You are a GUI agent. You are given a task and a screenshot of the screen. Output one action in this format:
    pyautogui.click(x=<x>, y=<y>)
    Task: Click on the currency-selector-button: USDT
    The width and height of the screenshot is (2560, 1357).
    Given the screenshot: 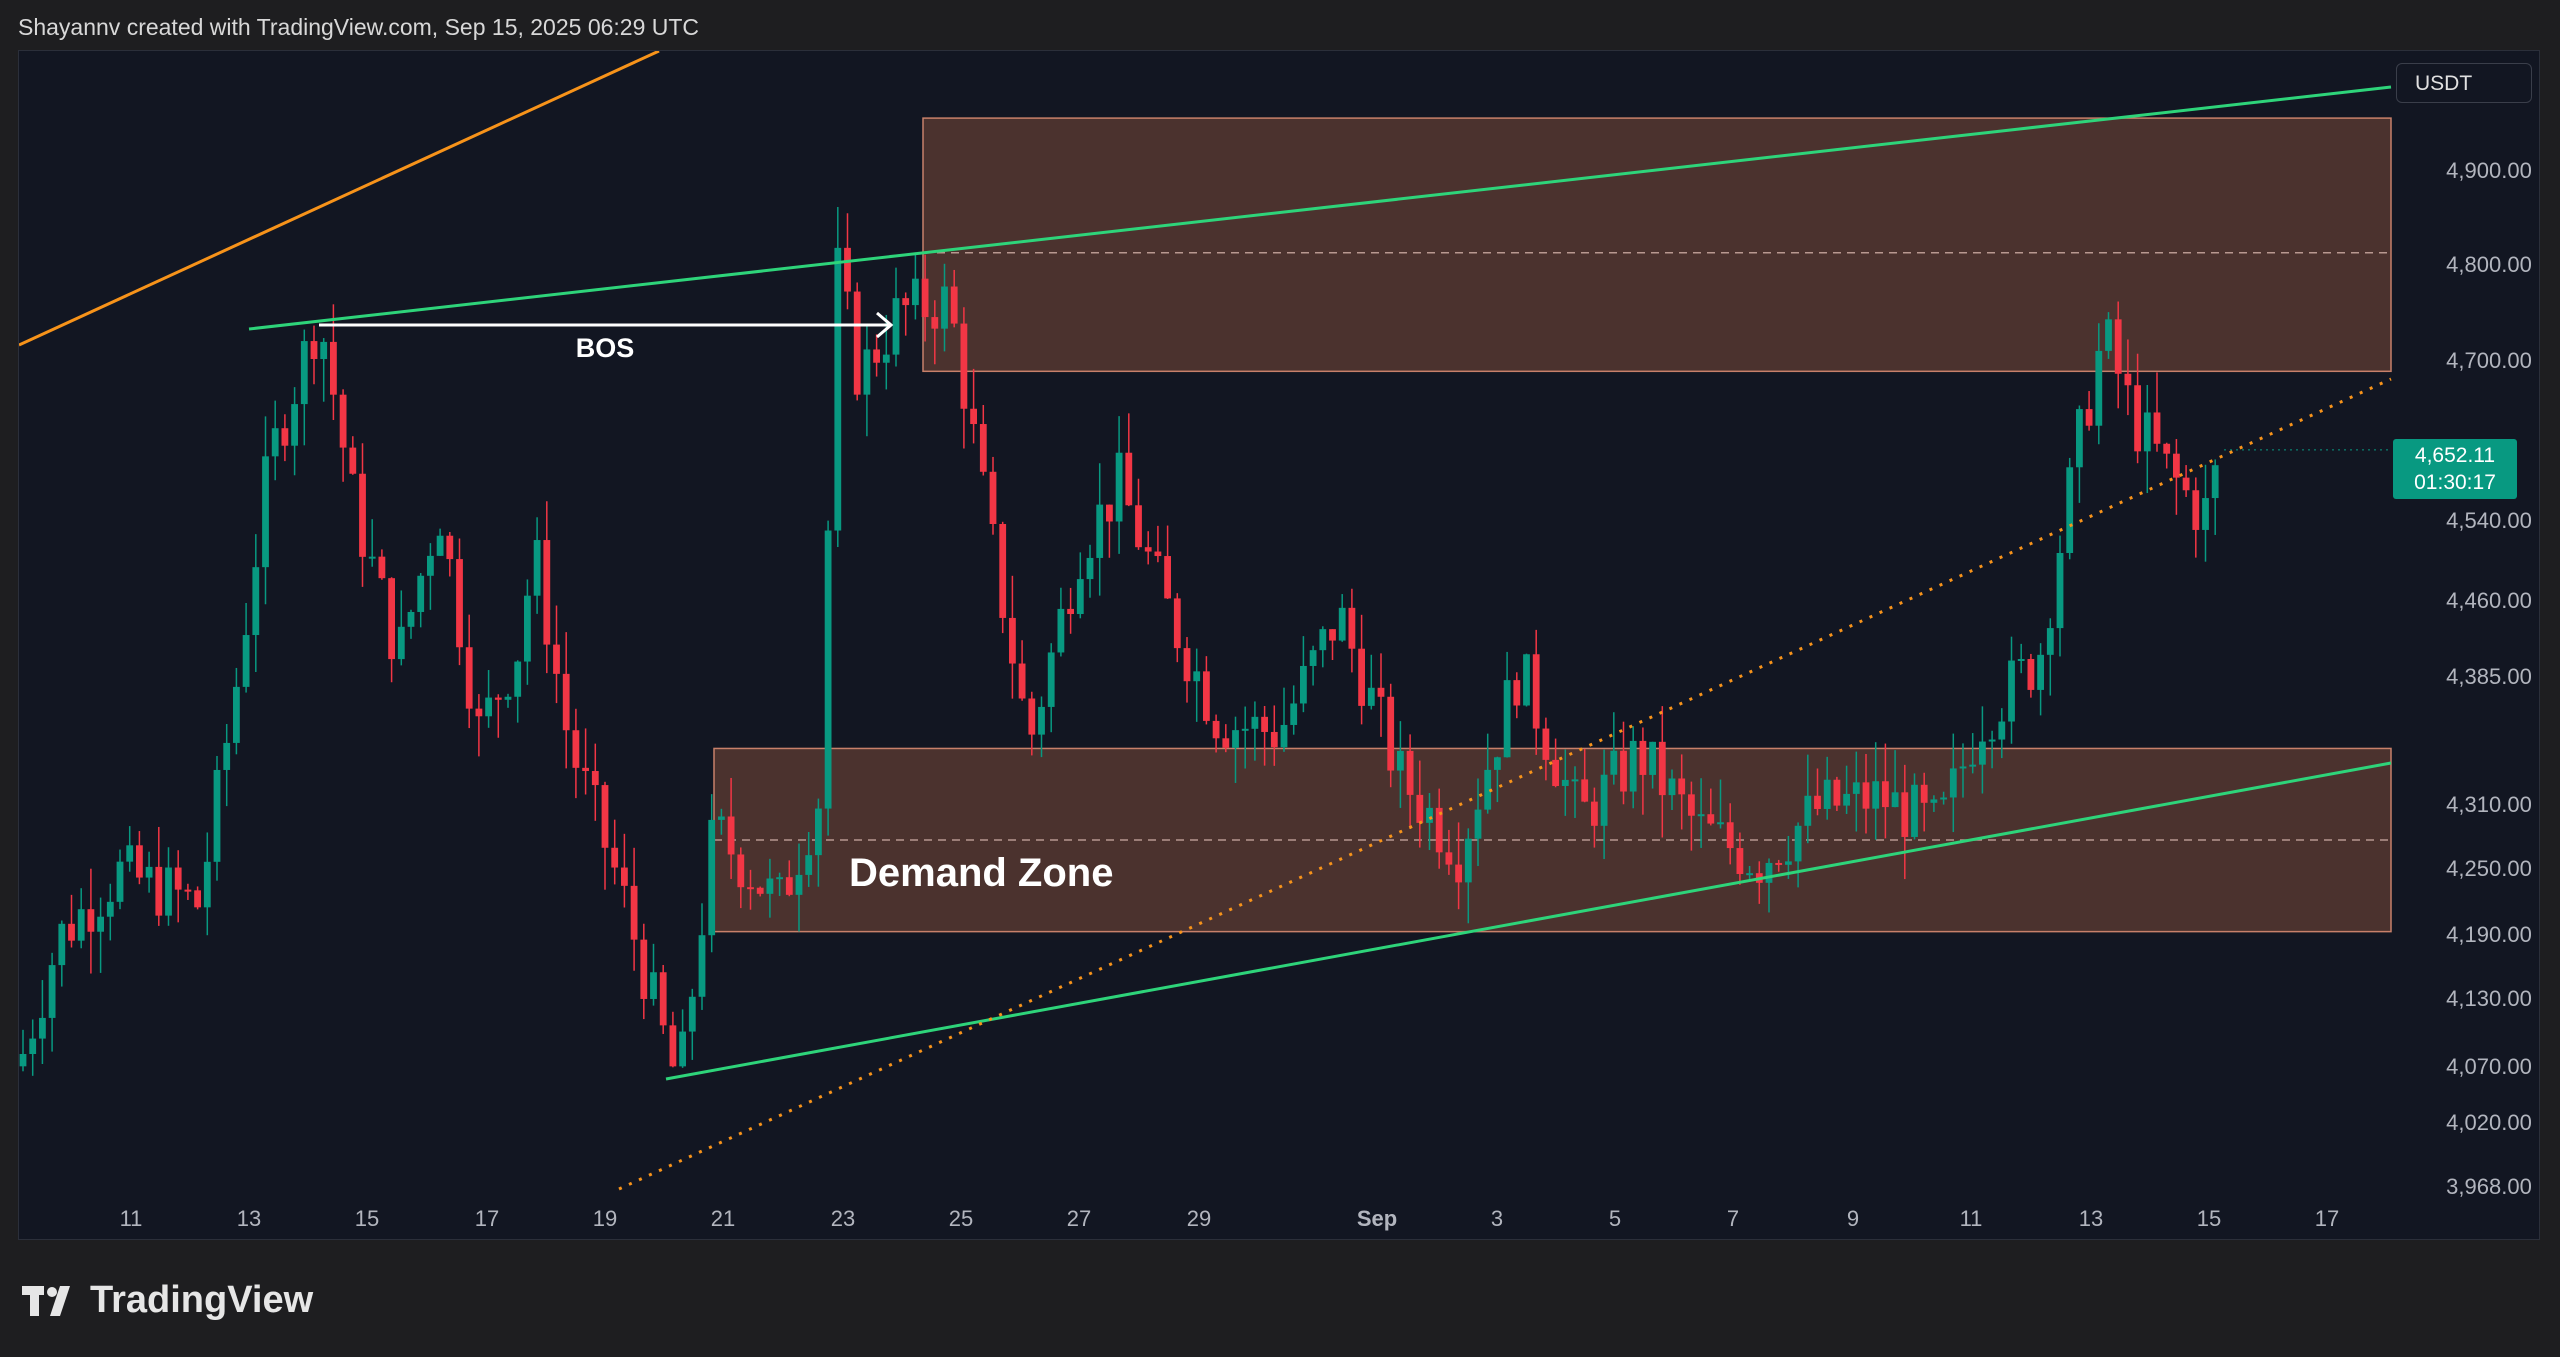 What is the action you would take?
    pyautogui.click(x=2464, y=83)
    